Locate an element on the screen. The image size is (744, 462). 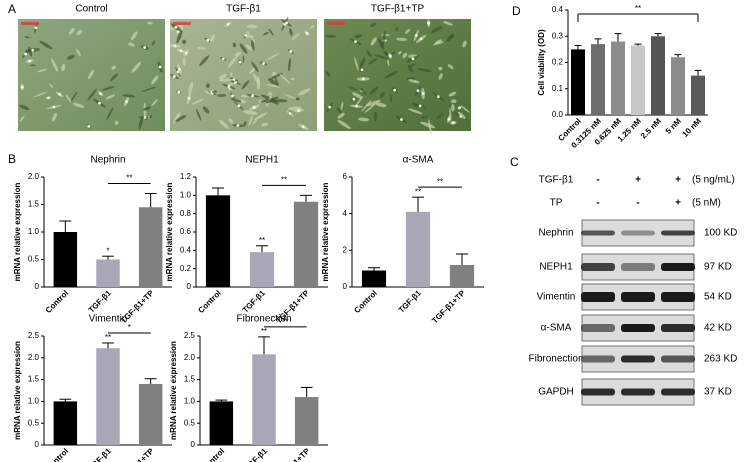
protein-size: 97 KD is located at coordinates (718, 267).